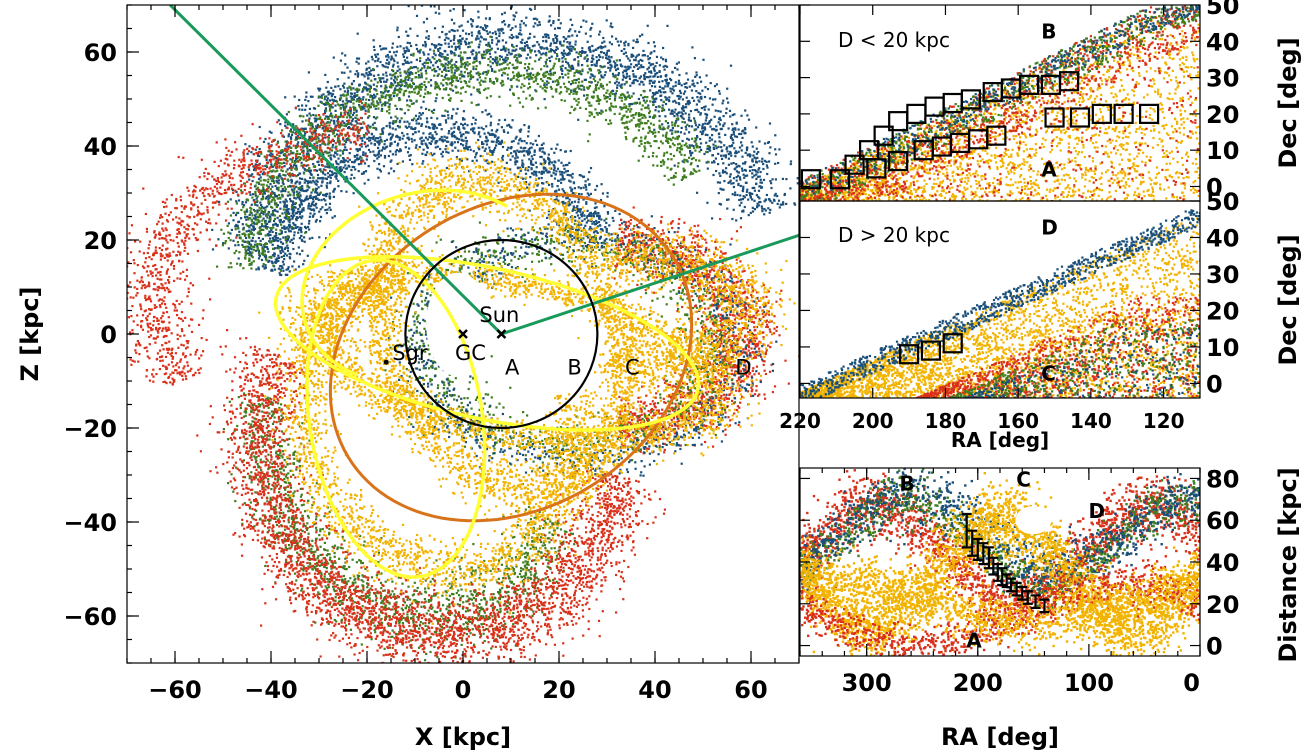 The width and height of the screenshot is (1302, 751). I want to click on middle-x-tick-label: 140, so click(1091, 421).